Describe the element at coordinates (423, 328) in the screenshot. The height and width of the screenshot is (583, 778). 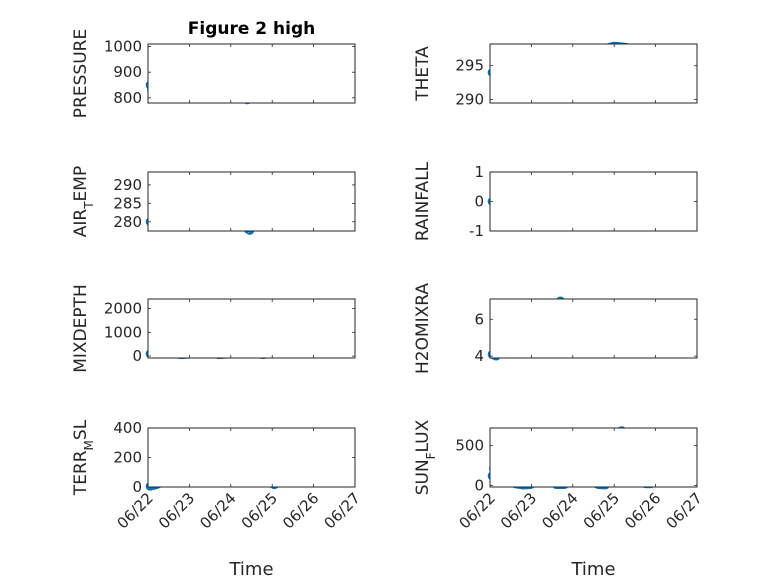
I see `y-axis-label: H2OMIXRA` at that location.